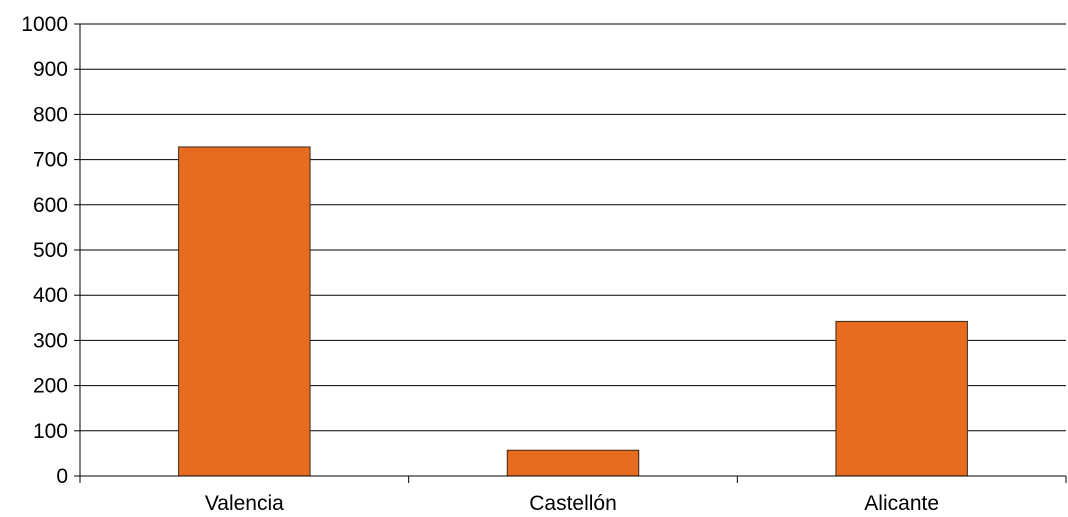  What do you see at coordinates (901, 503) in the screenshot?
I see `x-category-label: Alicante` at bounding box center [901, 503].